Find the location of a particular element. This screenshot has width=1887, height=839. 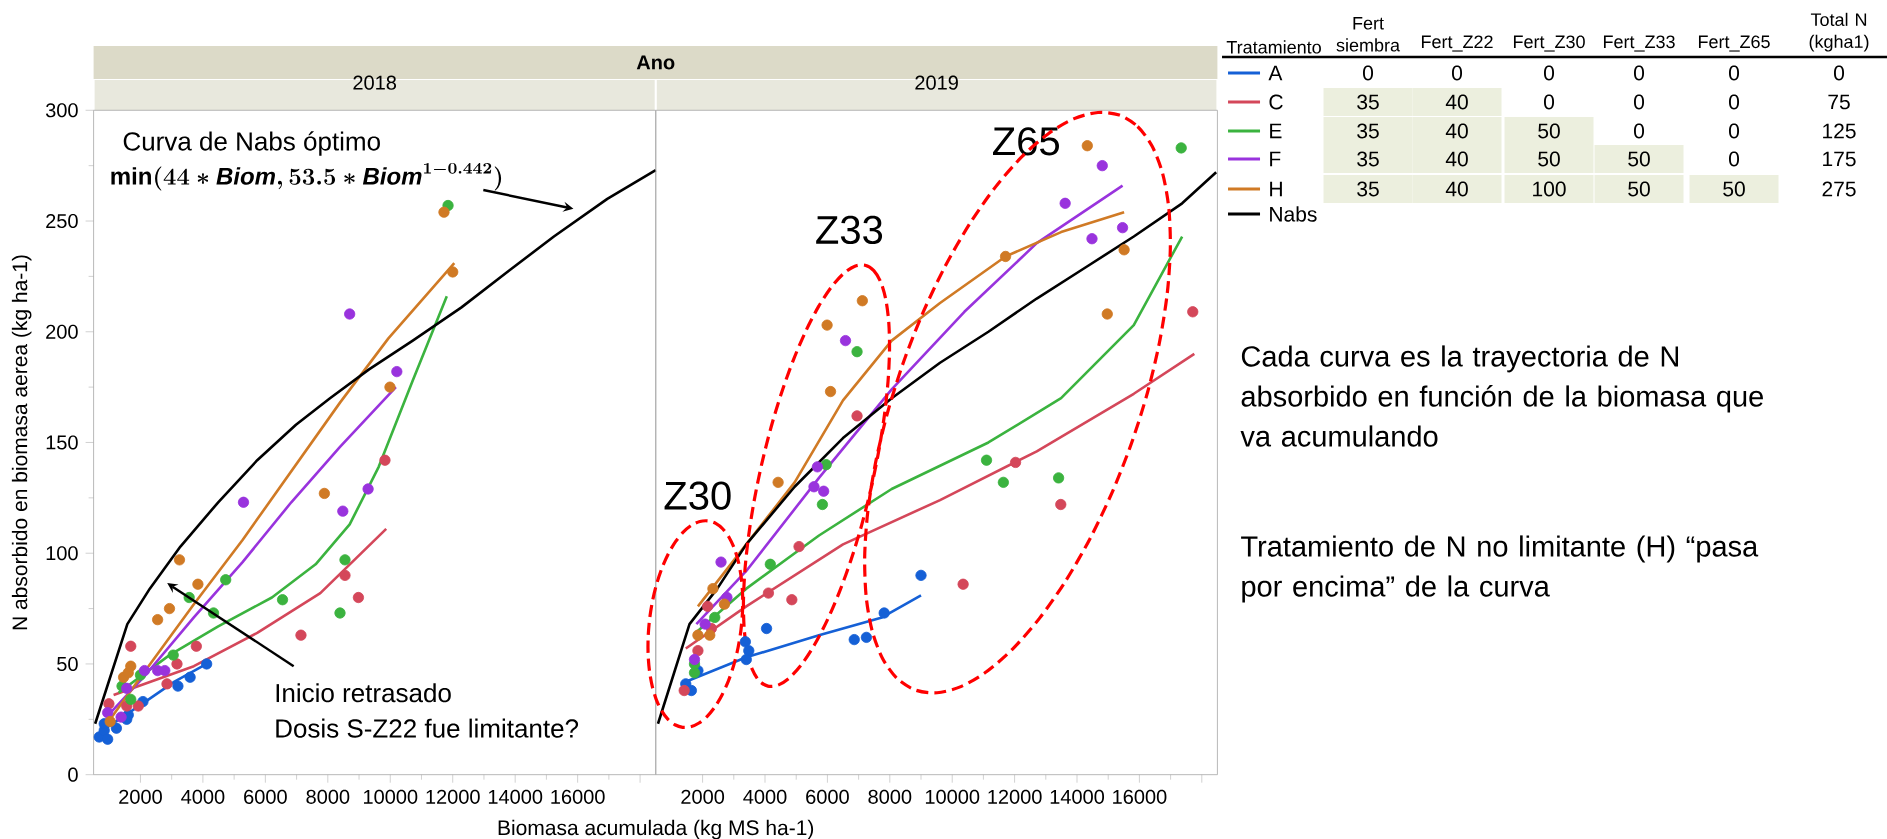

y-tick-label: C is located at coordinates (1276, 102).